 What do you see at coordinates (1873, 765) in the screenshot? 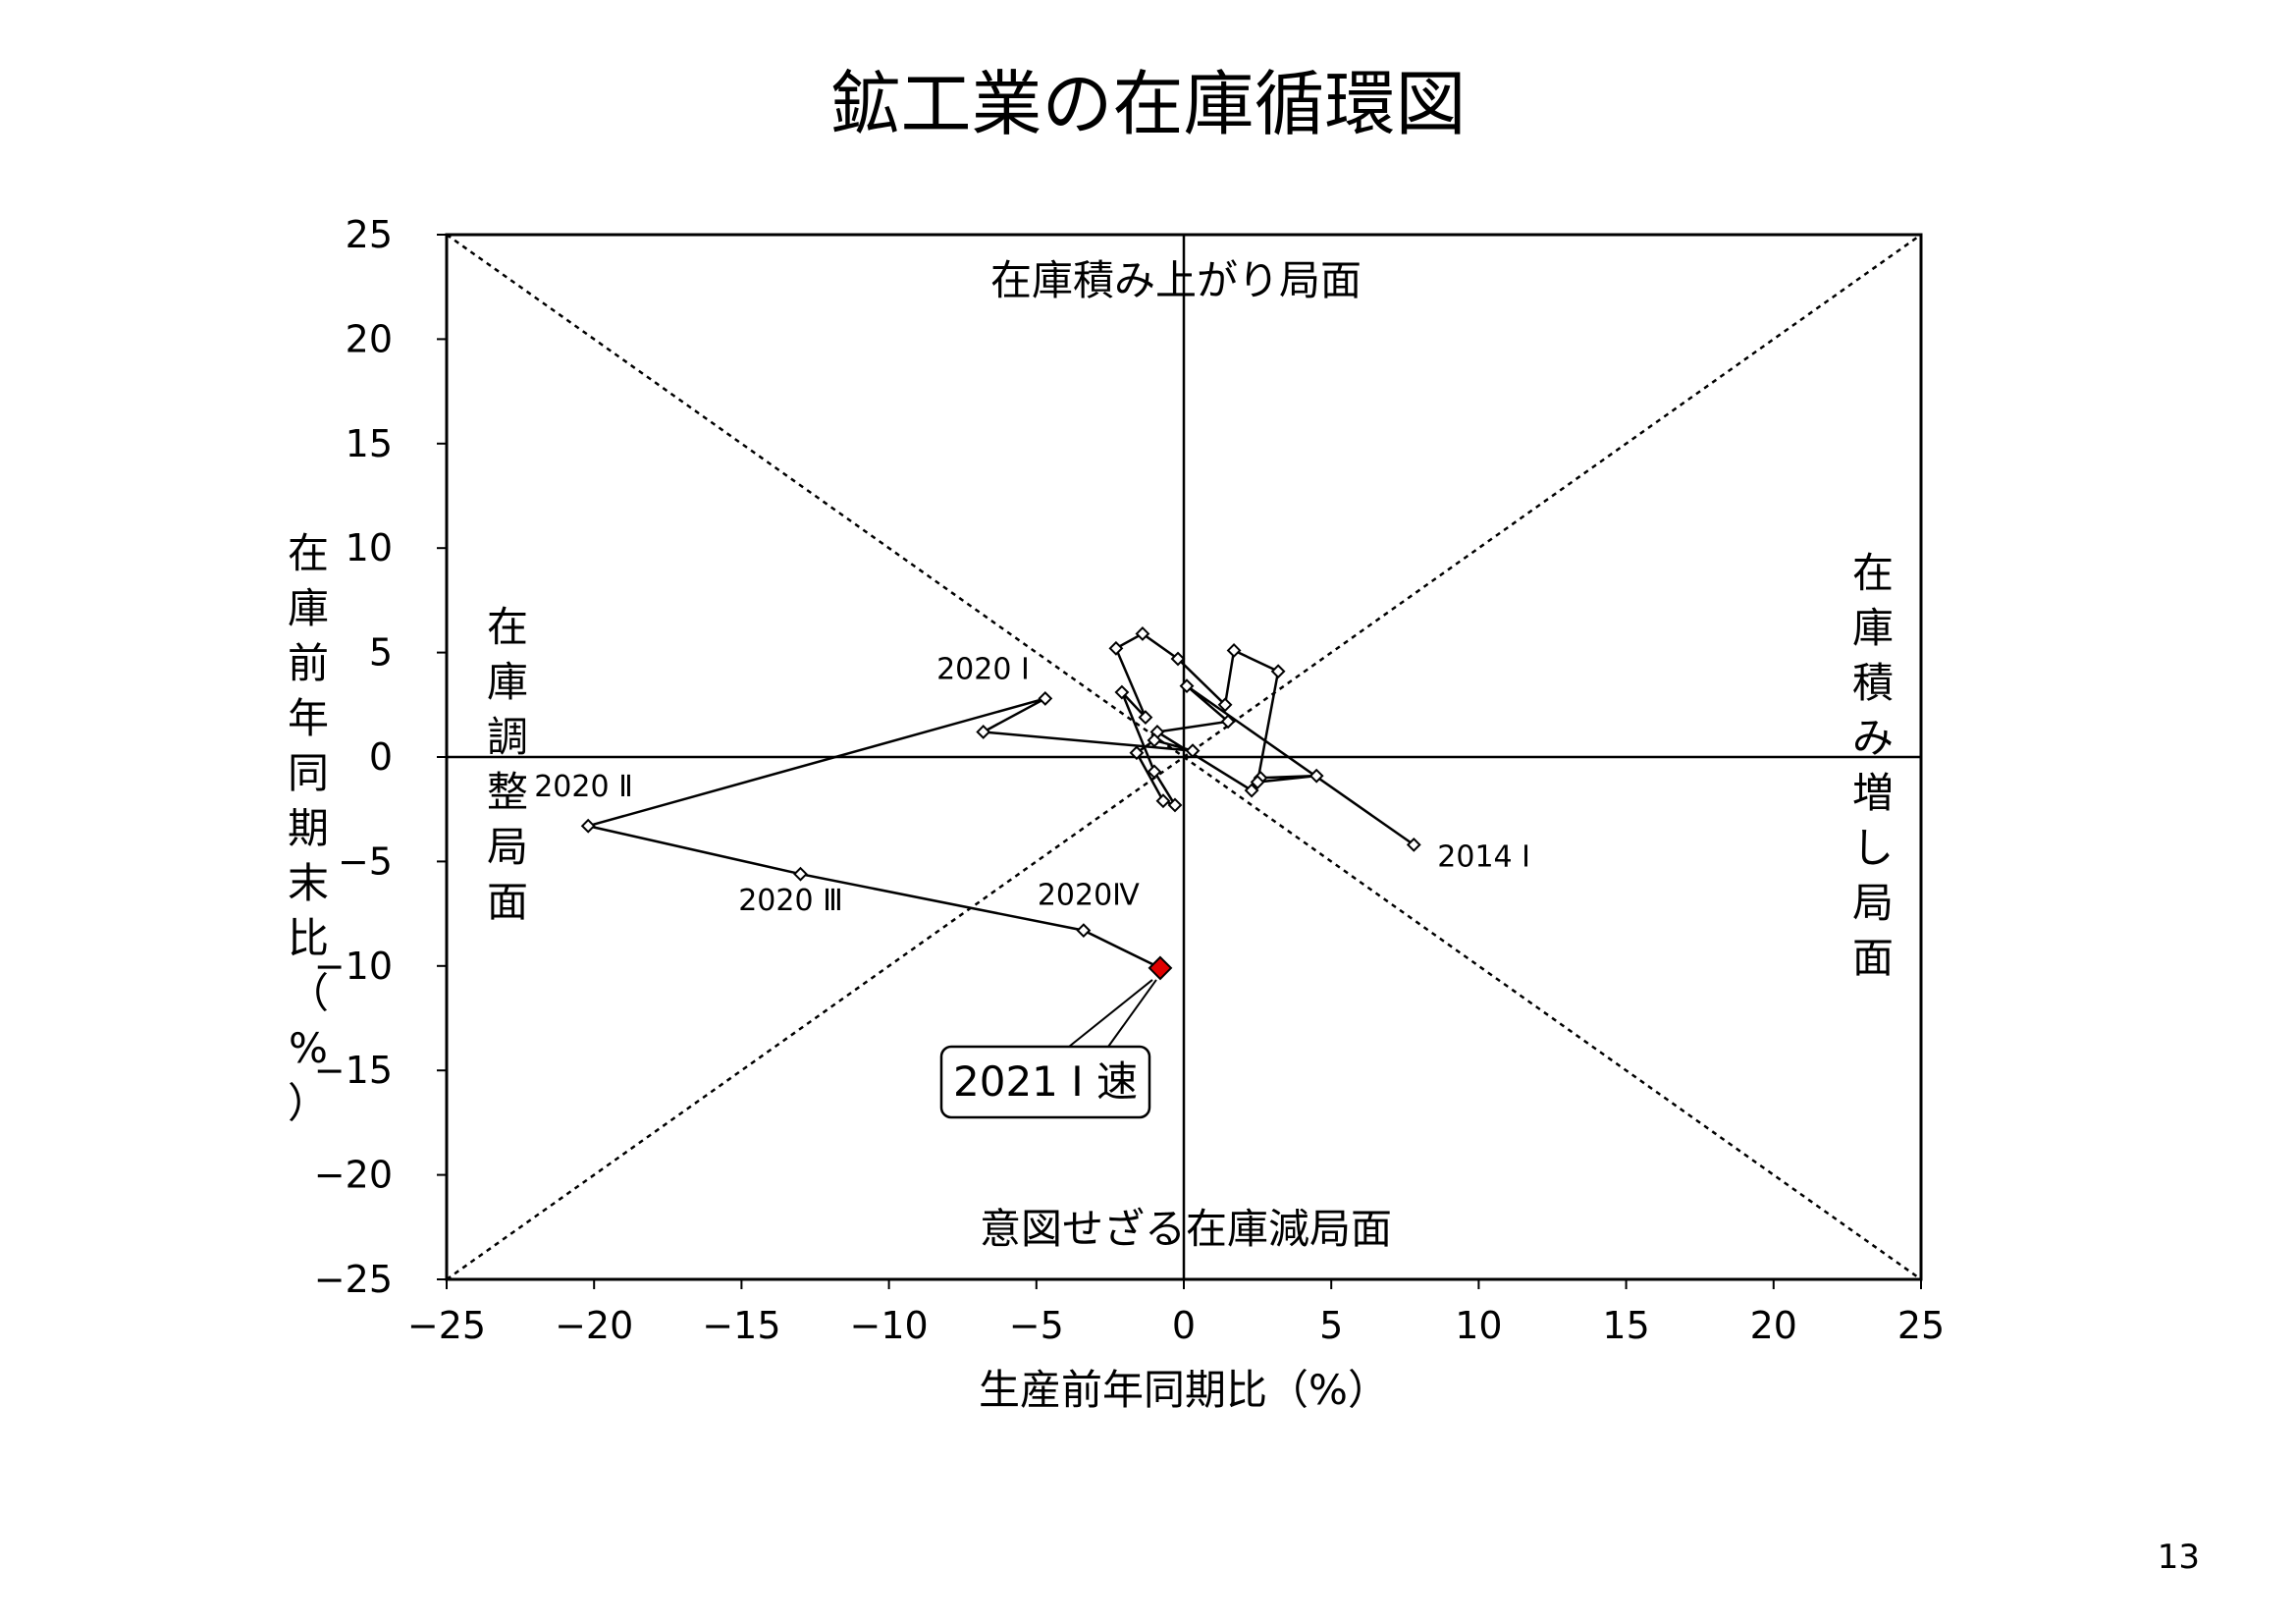
I see `quadrant-label-right: 在庫積み増し局面` at bounding box center [1873, 765].